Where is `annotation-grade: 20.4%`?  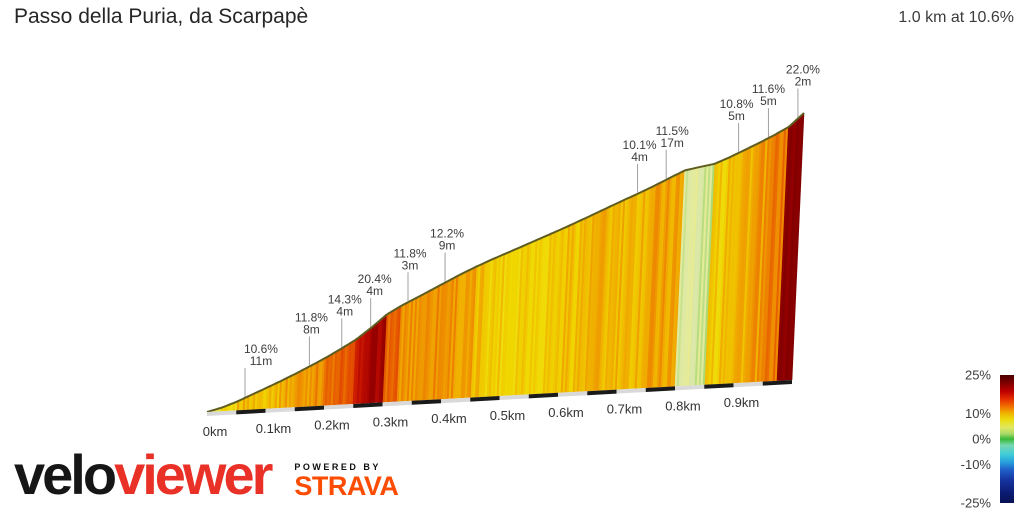 annotation-grade: 20.4% is located at coordinates (375, 279).